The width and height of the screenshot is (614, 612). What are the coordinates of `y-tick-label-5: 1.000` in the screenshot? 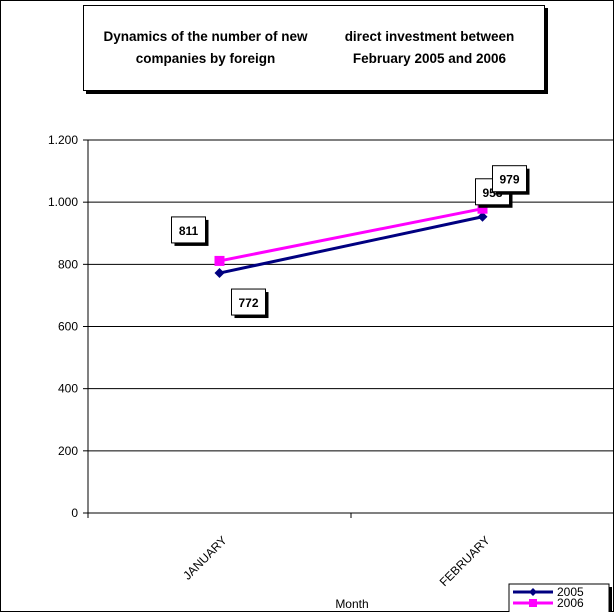 It's located at (63, 202).